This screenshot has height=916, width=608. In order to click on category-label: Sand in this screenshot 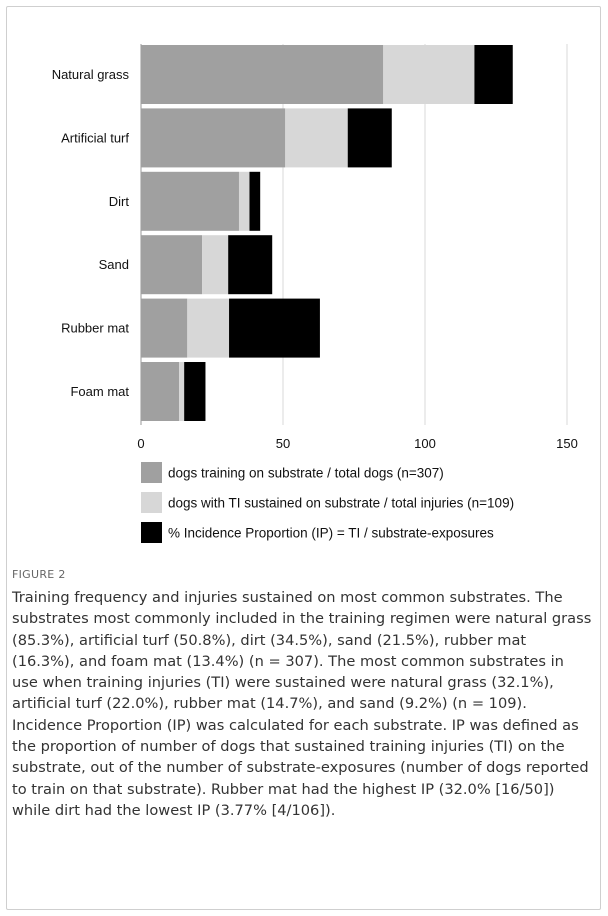, I will do `click(114, 264)`.